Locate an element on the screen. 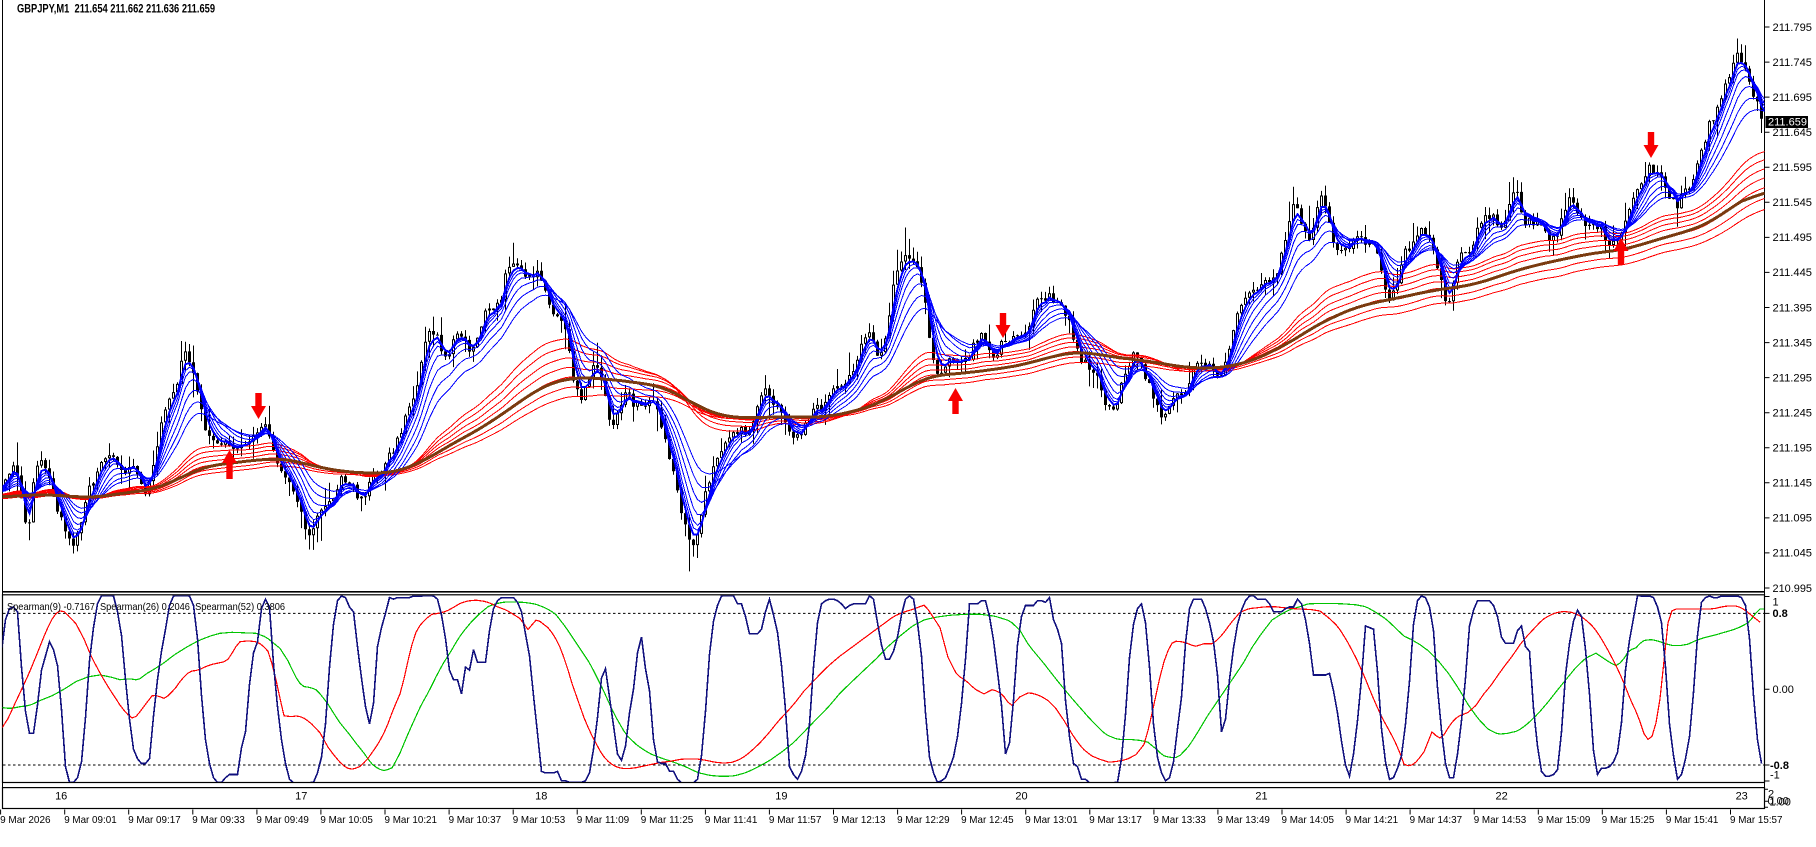  svg-text: 211.195 is located at coordinates (1793, 449).